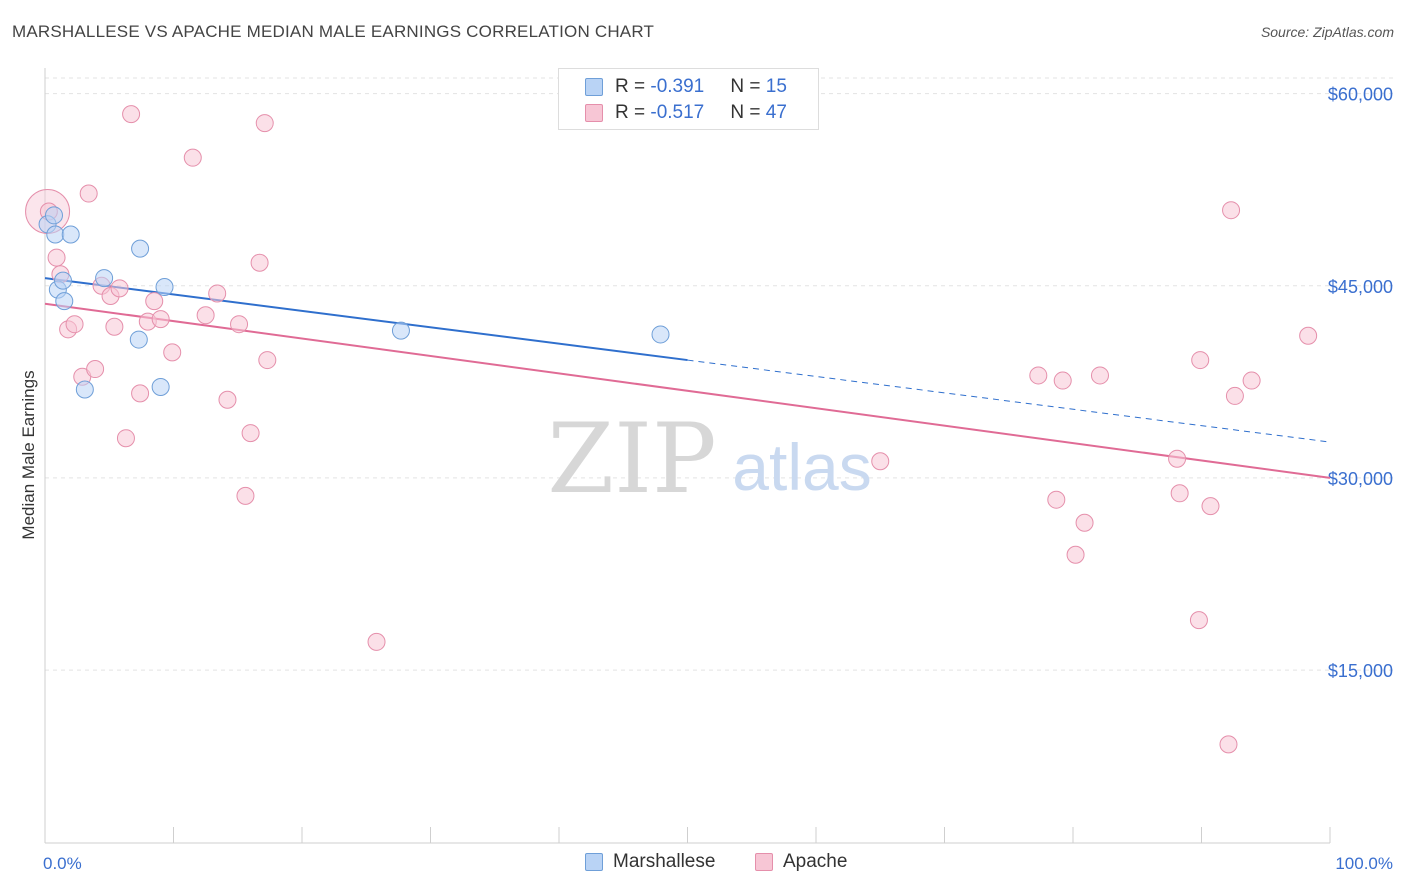  I want to click on watermark-atlas: atlas, so click(801, 467).